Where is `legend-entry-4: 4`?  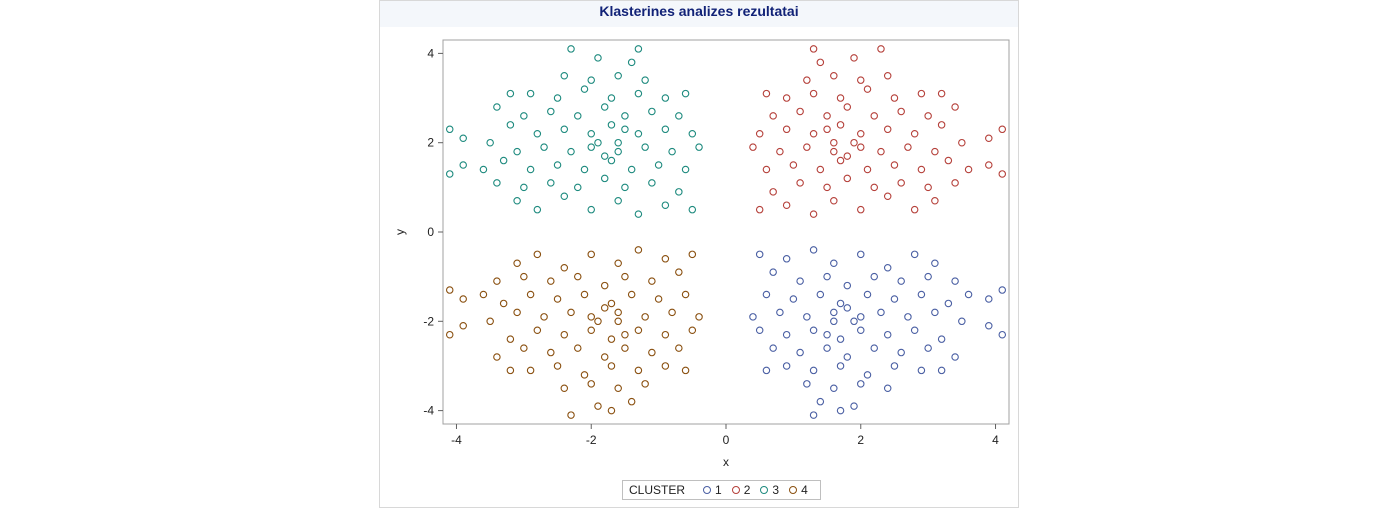 legend-entry-4: 4 is located at coordinates (798, 490).